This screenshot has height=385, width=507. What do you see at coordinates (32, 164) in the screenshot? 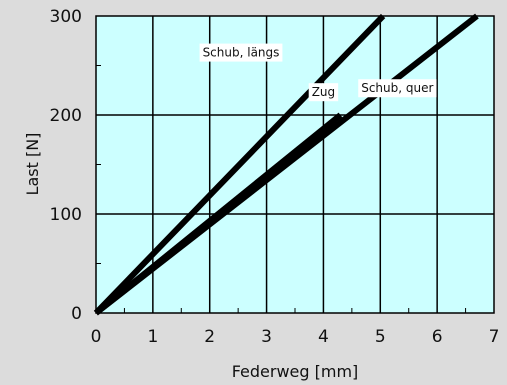
I see `y-axis-title: Last [N]` at bounding box center [32, 164].